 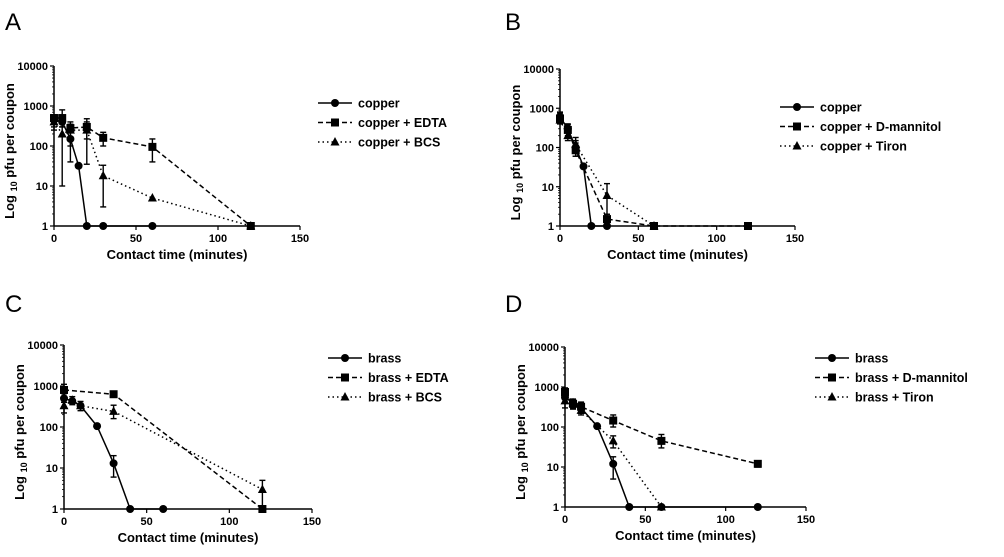 I want to click on series-copper-bcs, so click(x=152, y=172).